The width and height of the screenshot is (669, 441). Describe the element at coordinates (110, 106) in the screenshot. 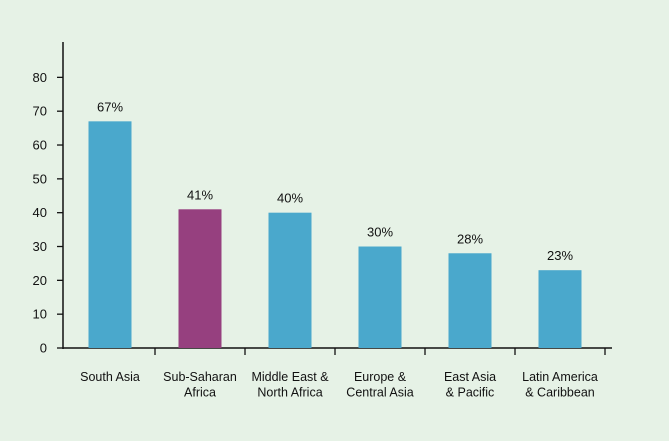

I see `data-label: 67%` at that location.